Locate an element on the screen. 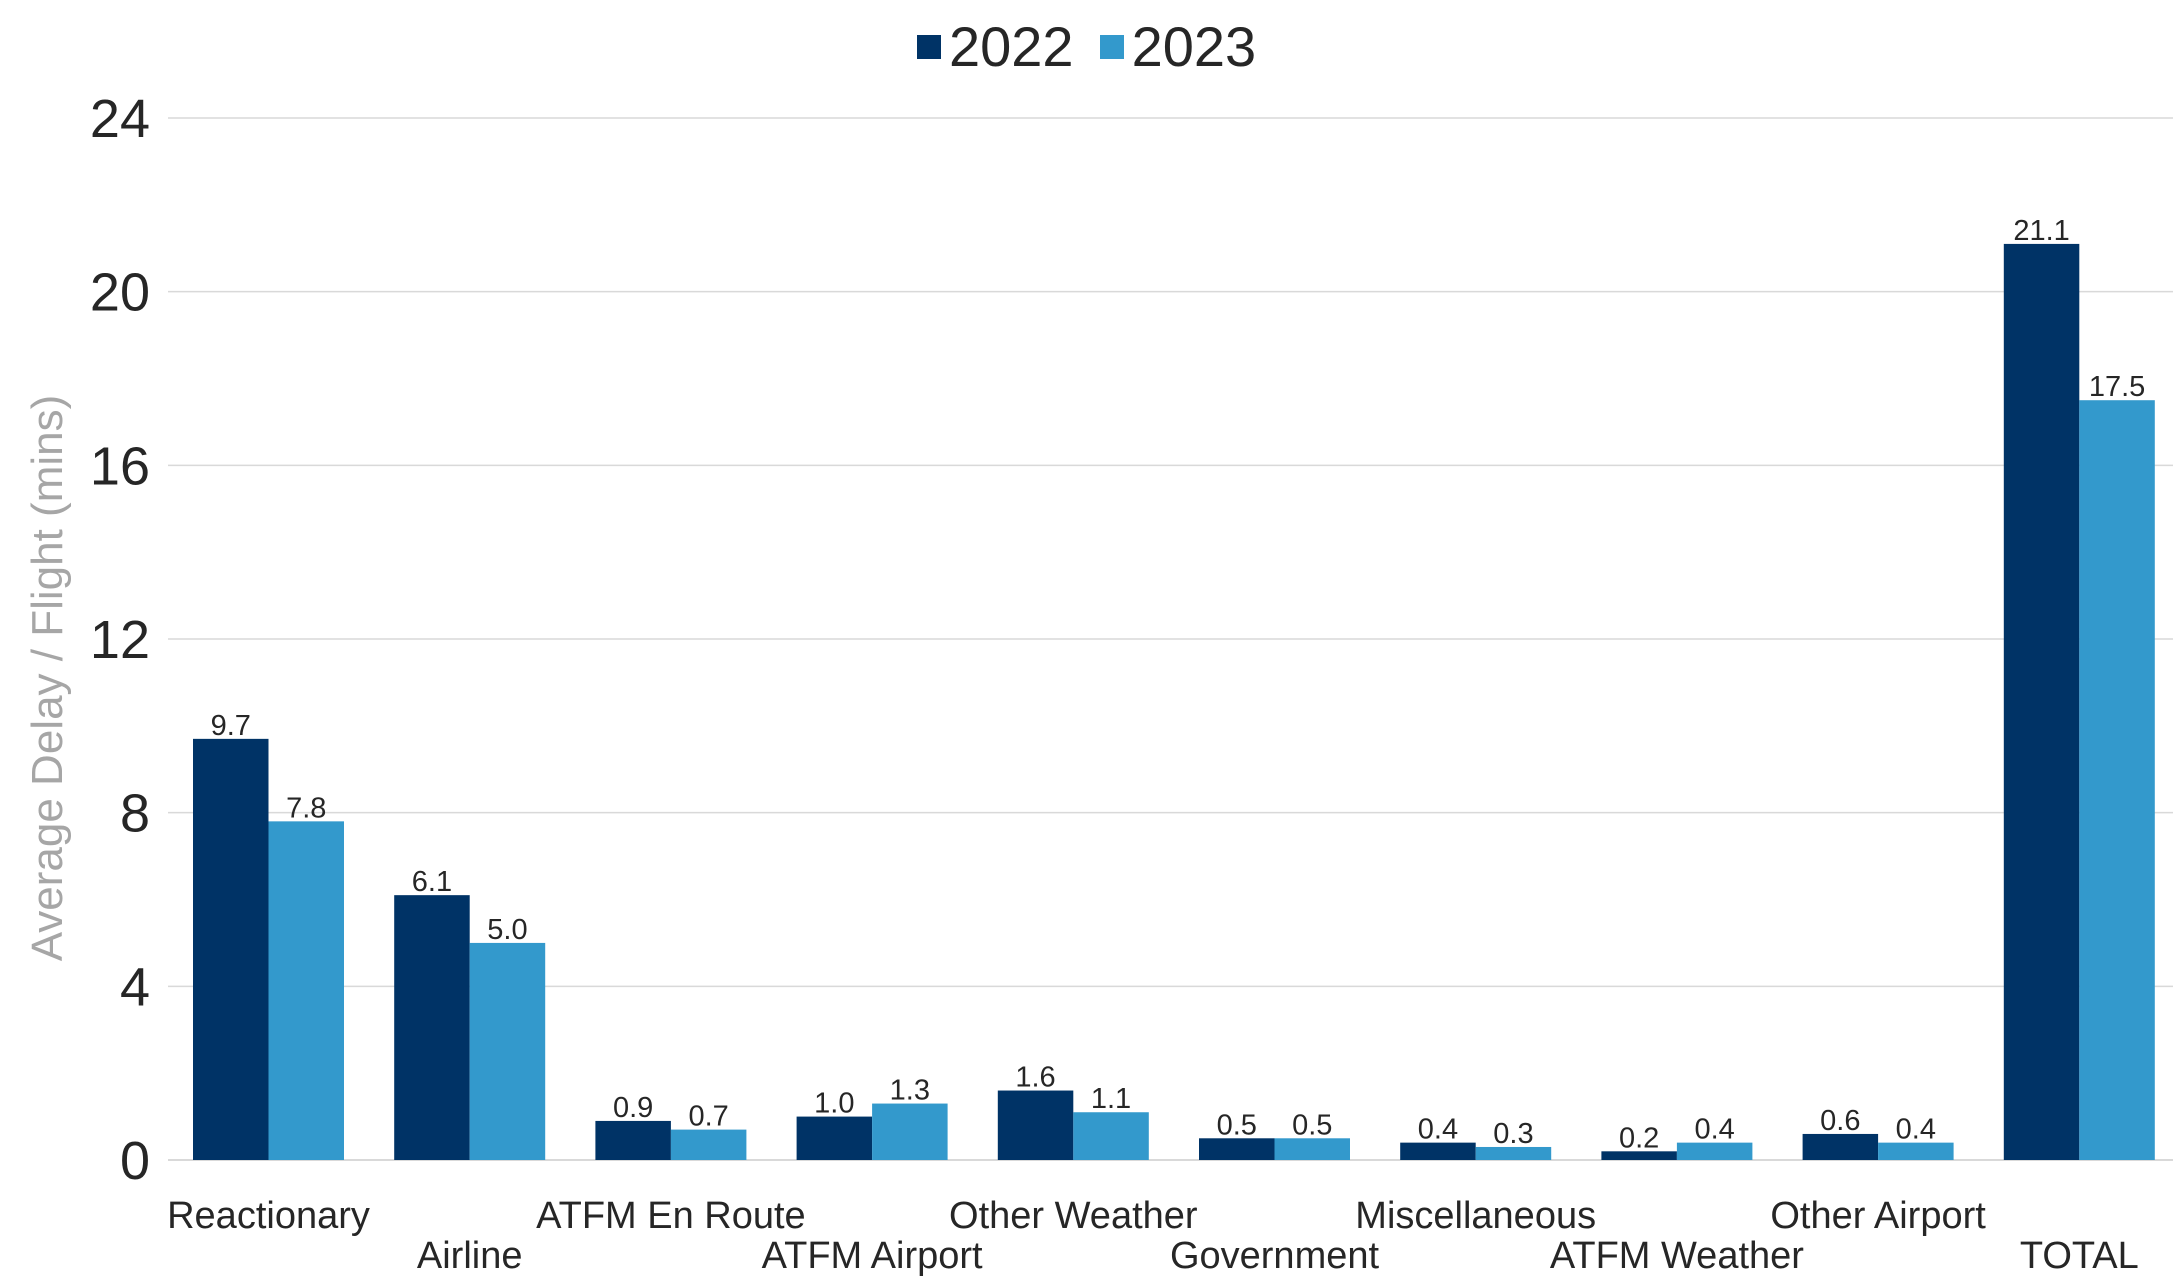 Image resolution: width=2173 pixels, height=1278 pixels. x-tick-label: Government is located at coordinates (1275, 1256).